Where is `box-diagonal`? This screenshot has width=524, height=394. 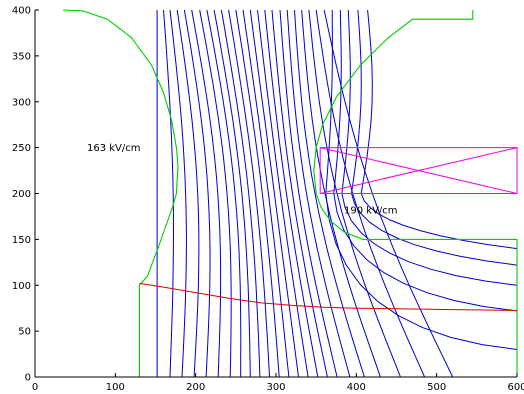
box-diagonal is located at coordinates (419, 170).